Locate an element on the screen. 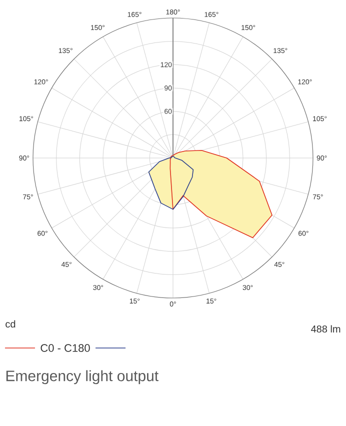 This screenshot has width=346, height=426. text: cd is located at coordinates (11, 324).